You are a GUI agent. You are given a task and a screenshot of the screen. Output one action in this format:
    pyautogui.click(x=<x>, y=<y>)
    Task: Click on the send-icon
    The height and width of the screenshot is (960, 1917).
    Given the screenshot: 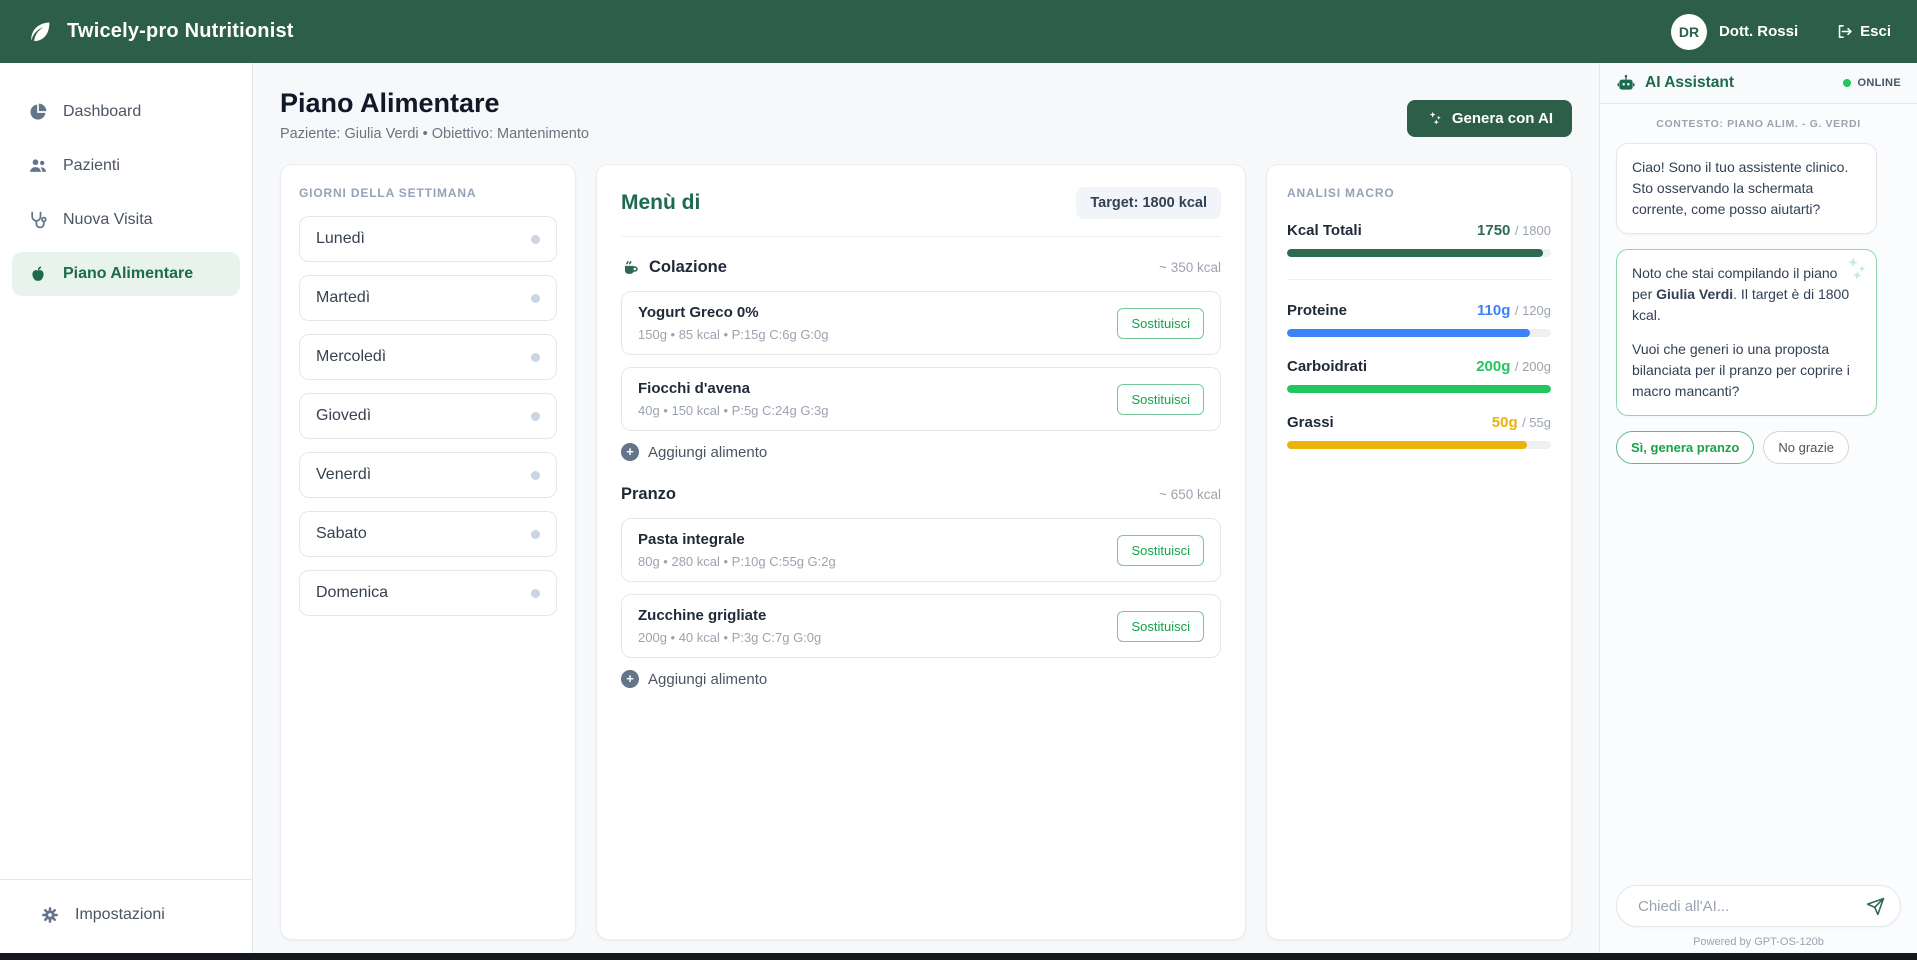 What is the action you would take?
    pyautogui.click(x=1875, y=906)
    